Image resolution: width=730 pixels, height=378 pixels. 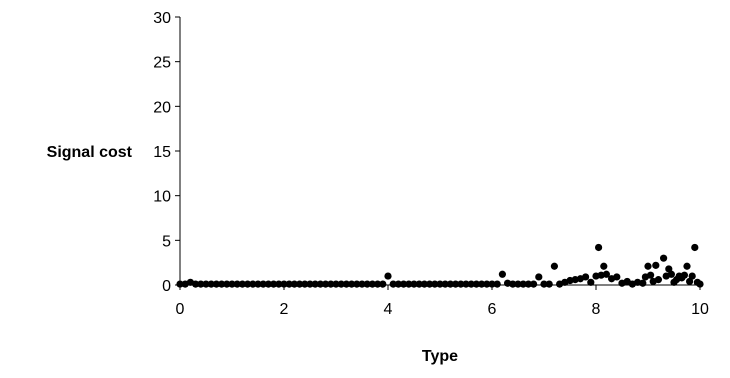 I want to click on x-tick-label: 0, so click(x=180, y=309).